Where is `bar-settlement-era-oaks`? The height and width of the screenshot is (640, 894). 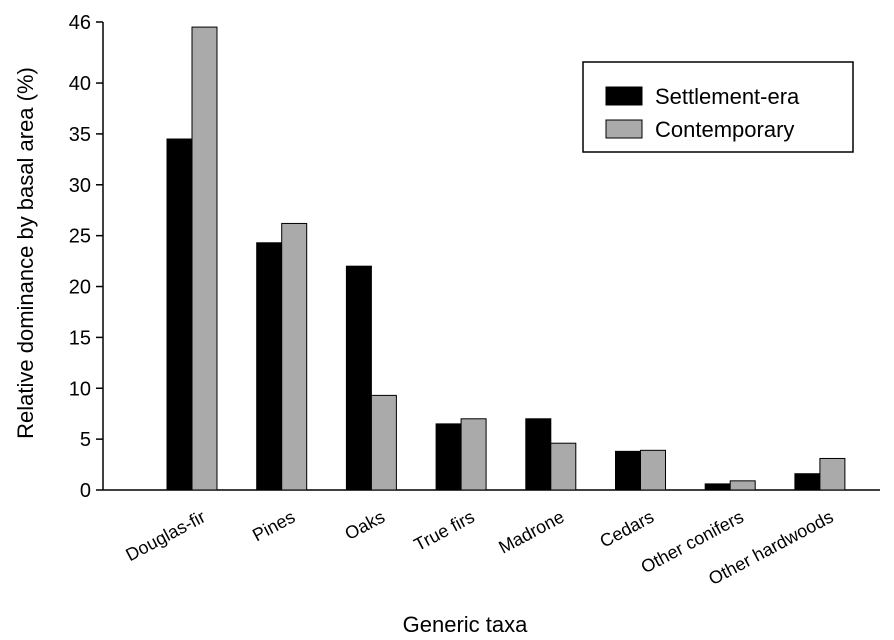
bar-settlement-era-oaks is located at coordinates (358, 378).